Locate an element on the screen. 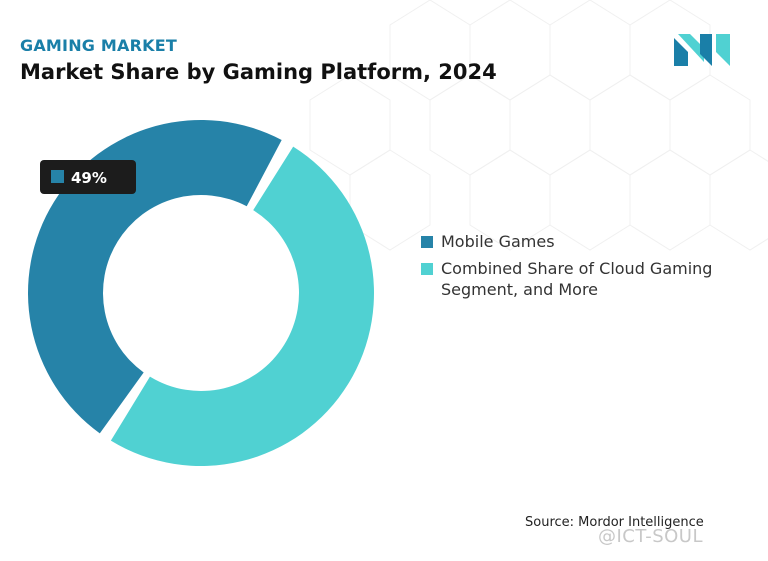  data-label-background is located at coordinates (88, 177).